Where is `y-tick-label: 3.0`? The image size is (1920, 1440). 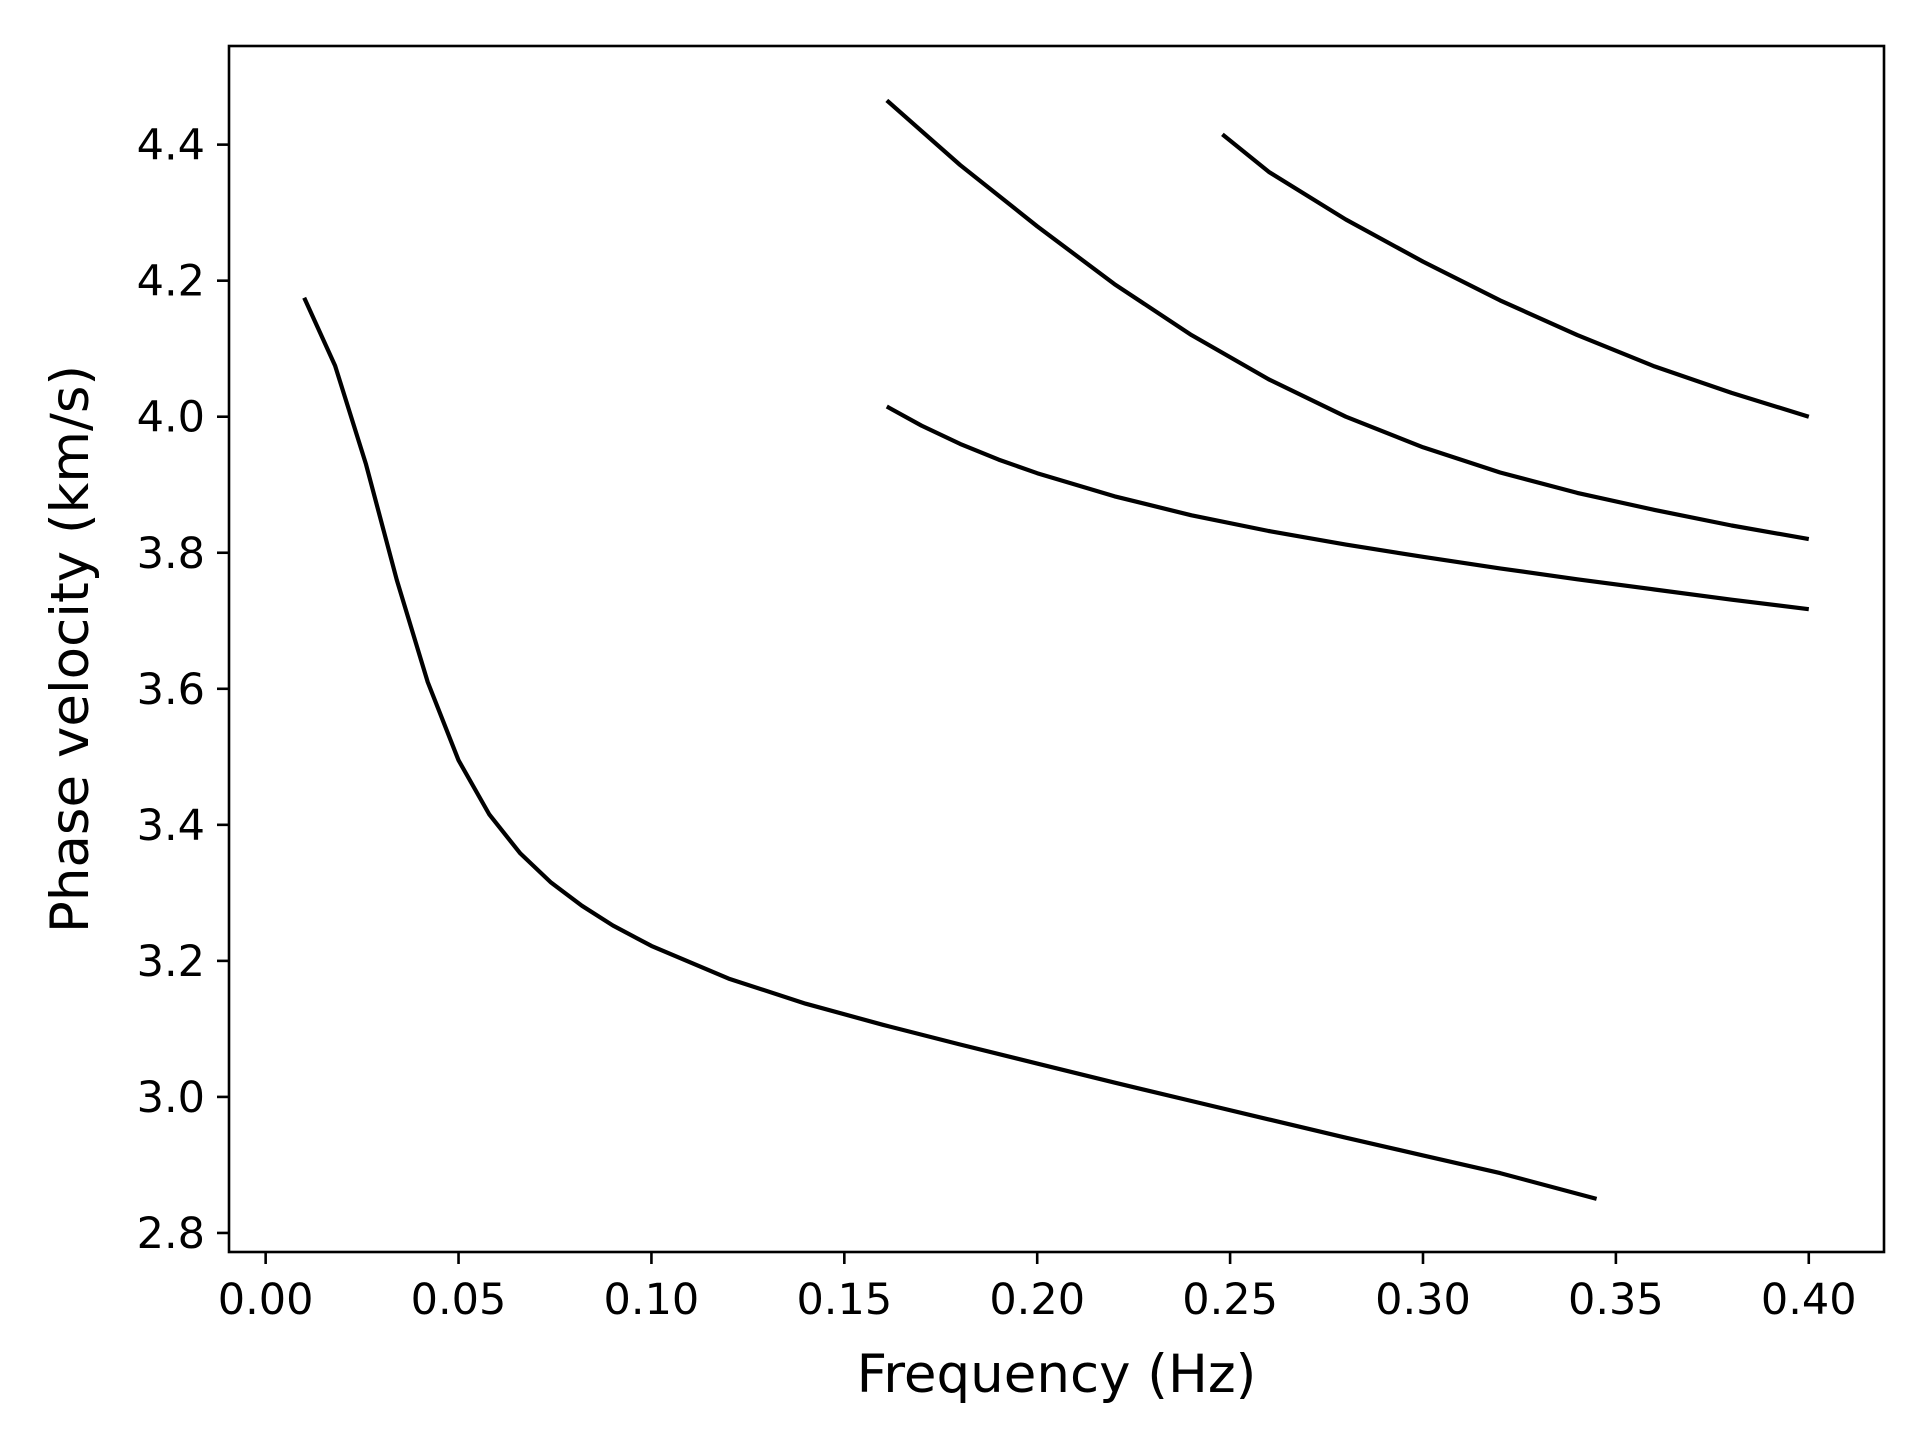
y-tick-label: 3.0 is located at coordinates (171, 1098).